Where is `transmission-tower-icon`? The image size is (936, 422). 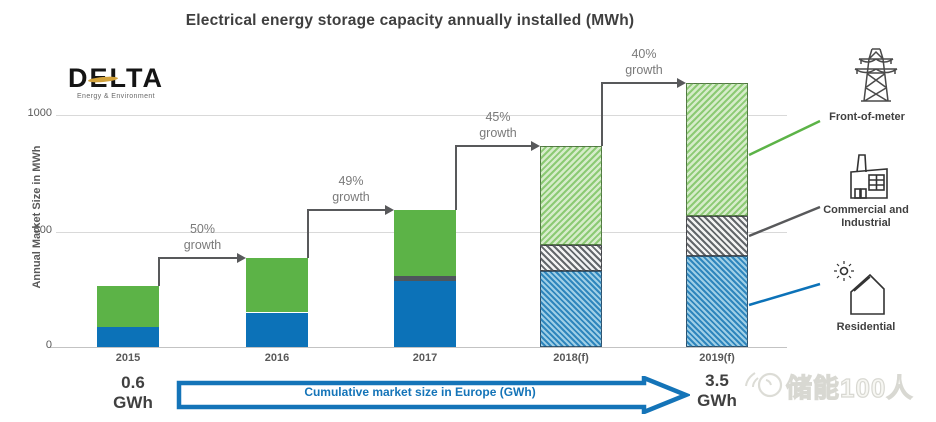 transmission-tower-icon is located at coordinates (876, 75).